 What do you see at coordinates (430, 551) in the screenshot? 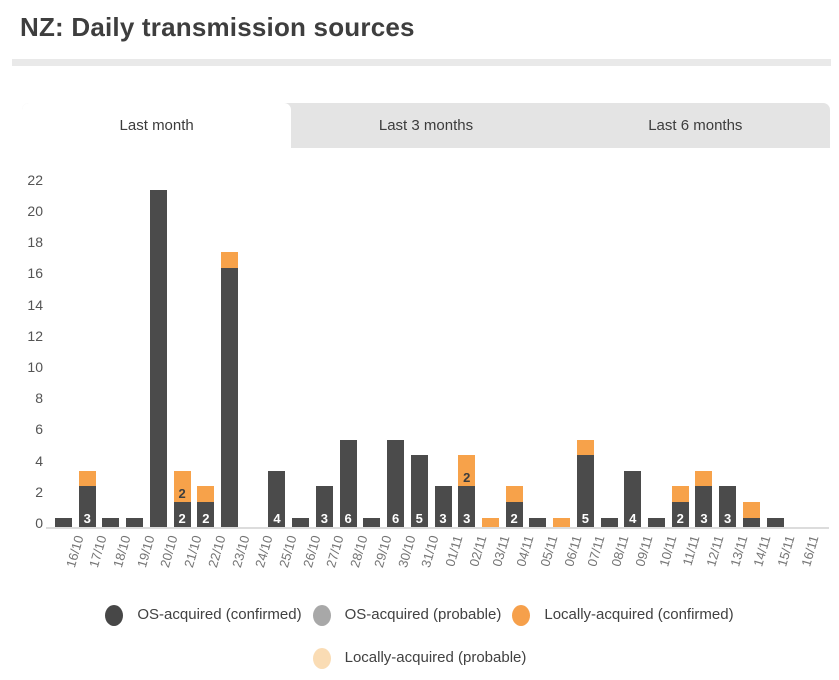
I see `x-axis-tick-label: 31/10` at bounding box center [430, 551].